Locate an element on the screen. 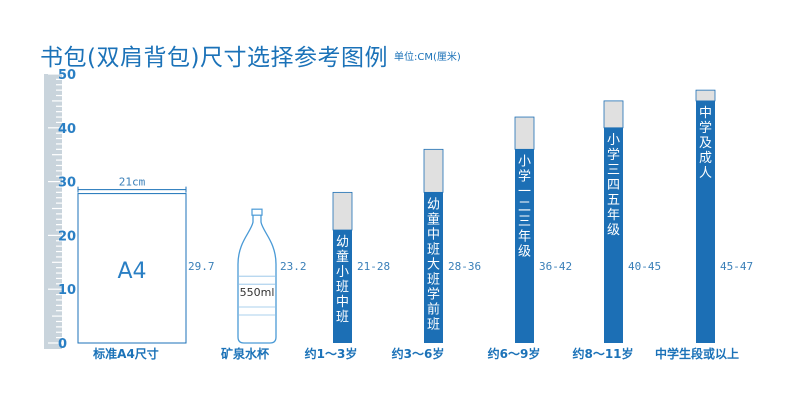 The width and height of the screenshot is (790, 412). ruler-label: 10 is located at coordinates (67, 290).